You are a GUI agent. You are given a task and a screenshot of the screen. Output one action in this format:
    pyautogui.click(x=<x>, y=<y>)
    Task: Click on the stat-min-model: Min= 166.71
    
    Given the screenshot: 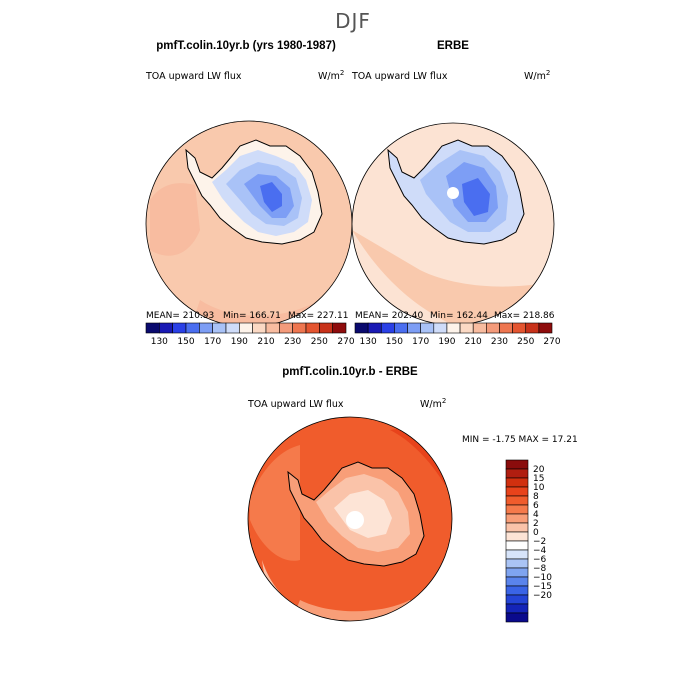 What is the action you would take?
    pyautogui.click(x=252, y=316)
    